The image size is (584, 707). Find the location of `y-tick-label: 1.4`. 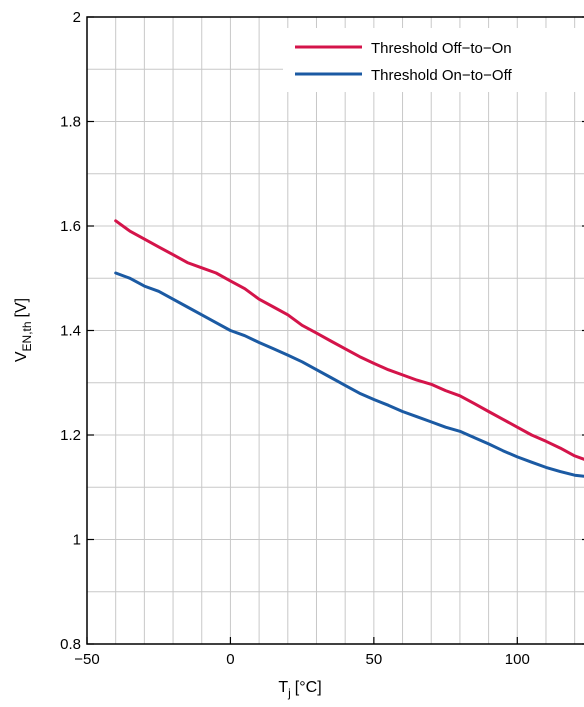

y-tick-label: 1.4 is located at coordinates (70, 331).